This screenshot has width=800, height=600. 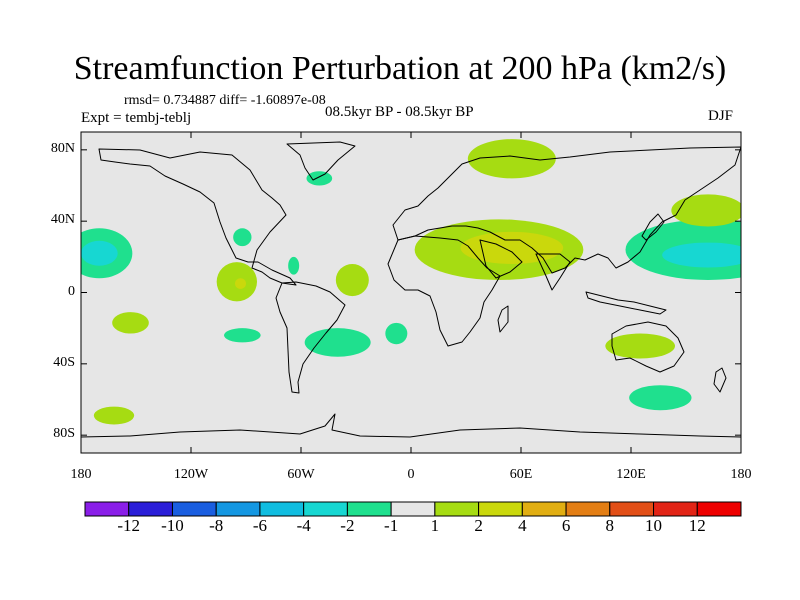 What do you see at coordinates (64, 362) in the screenshot?
I see `y-tick-label-3: 40S` at bounding box center [64, 362].